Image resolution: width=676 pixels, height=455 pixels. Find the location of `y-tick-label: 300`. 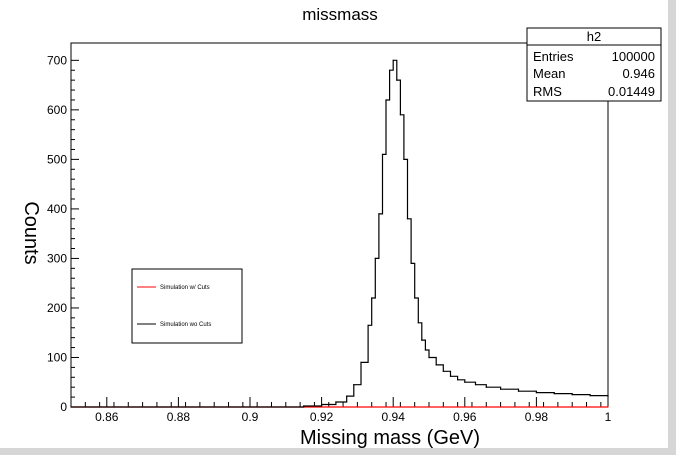

y-tick-label: 300 is located at coordinates (57, 258).